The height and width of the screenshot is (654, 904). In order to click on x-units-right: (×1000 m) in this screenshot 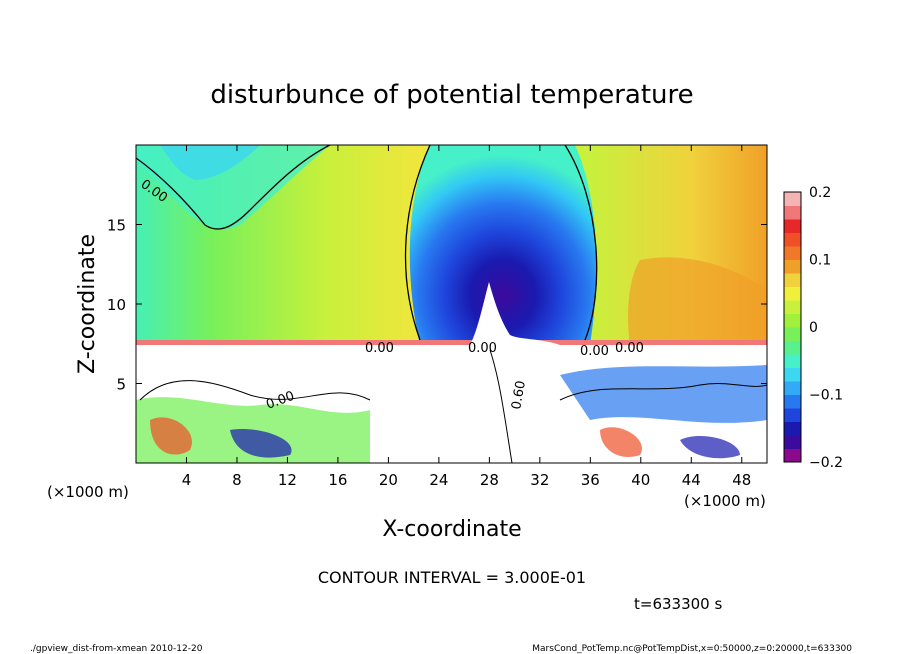, I will do `click(725, 501)`.